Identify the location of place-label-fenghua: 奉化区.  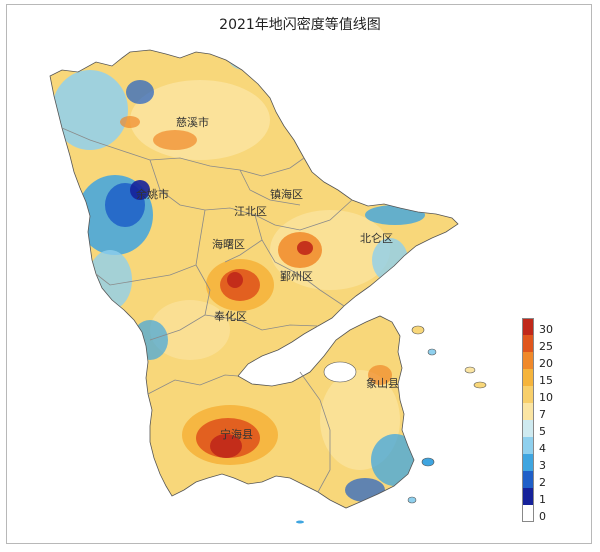
(230, 316).